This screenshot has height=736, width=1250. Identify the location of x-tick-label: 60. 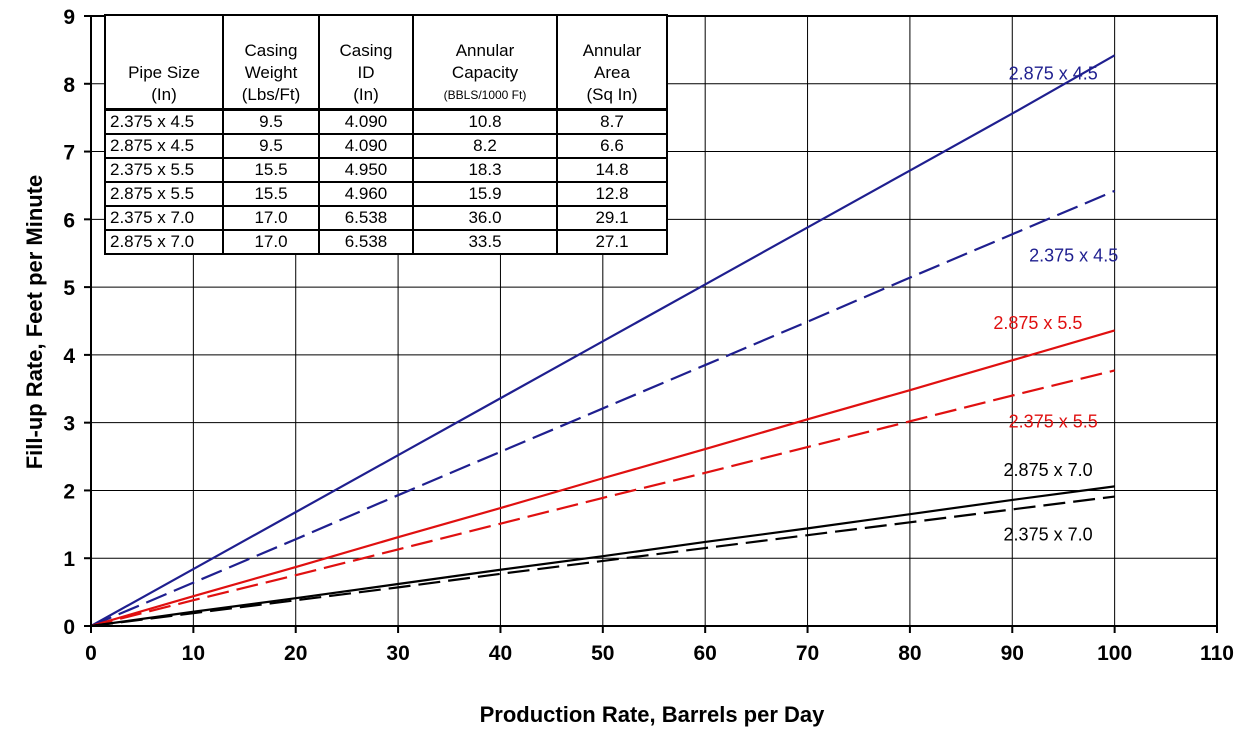
(705, 653).